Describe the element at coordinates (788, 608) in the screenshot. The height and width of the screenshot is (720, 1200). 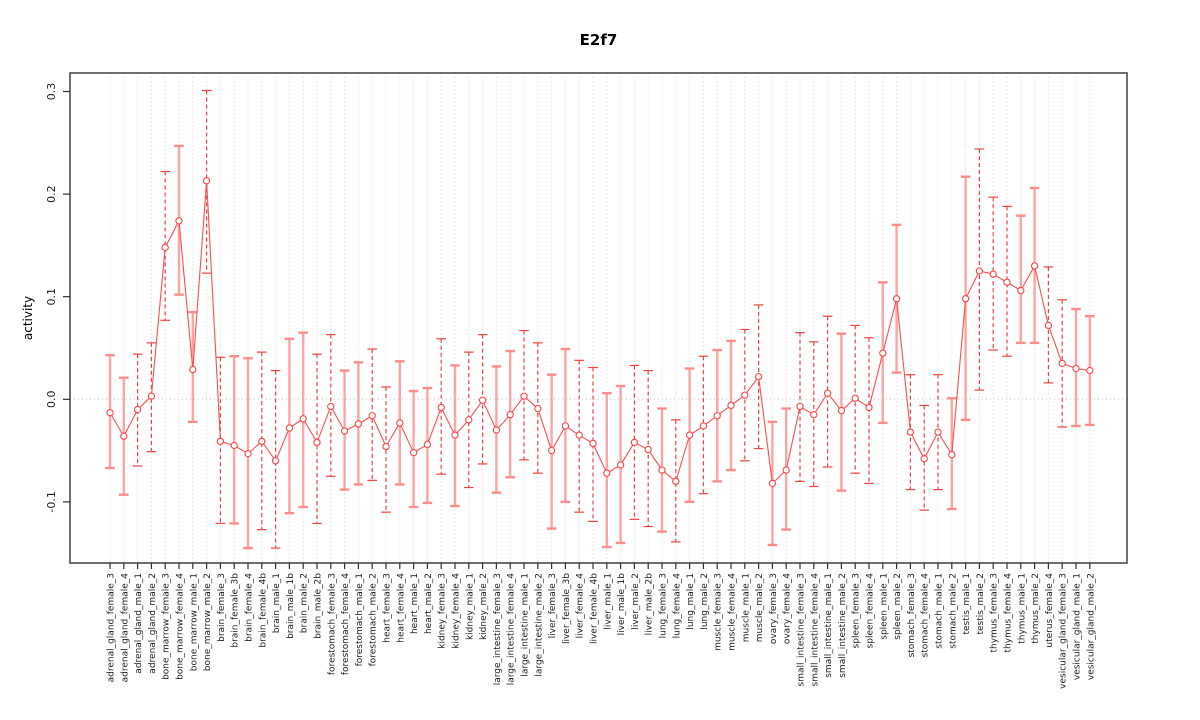
I see `x-tick-label: ovary_female_4` at that location.